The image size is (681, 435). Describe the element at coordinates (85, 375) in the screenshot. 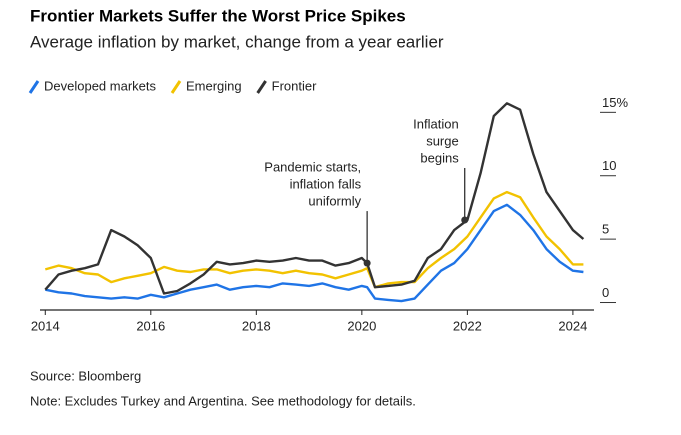

I see `source: Source: Bloomberg` at that location.